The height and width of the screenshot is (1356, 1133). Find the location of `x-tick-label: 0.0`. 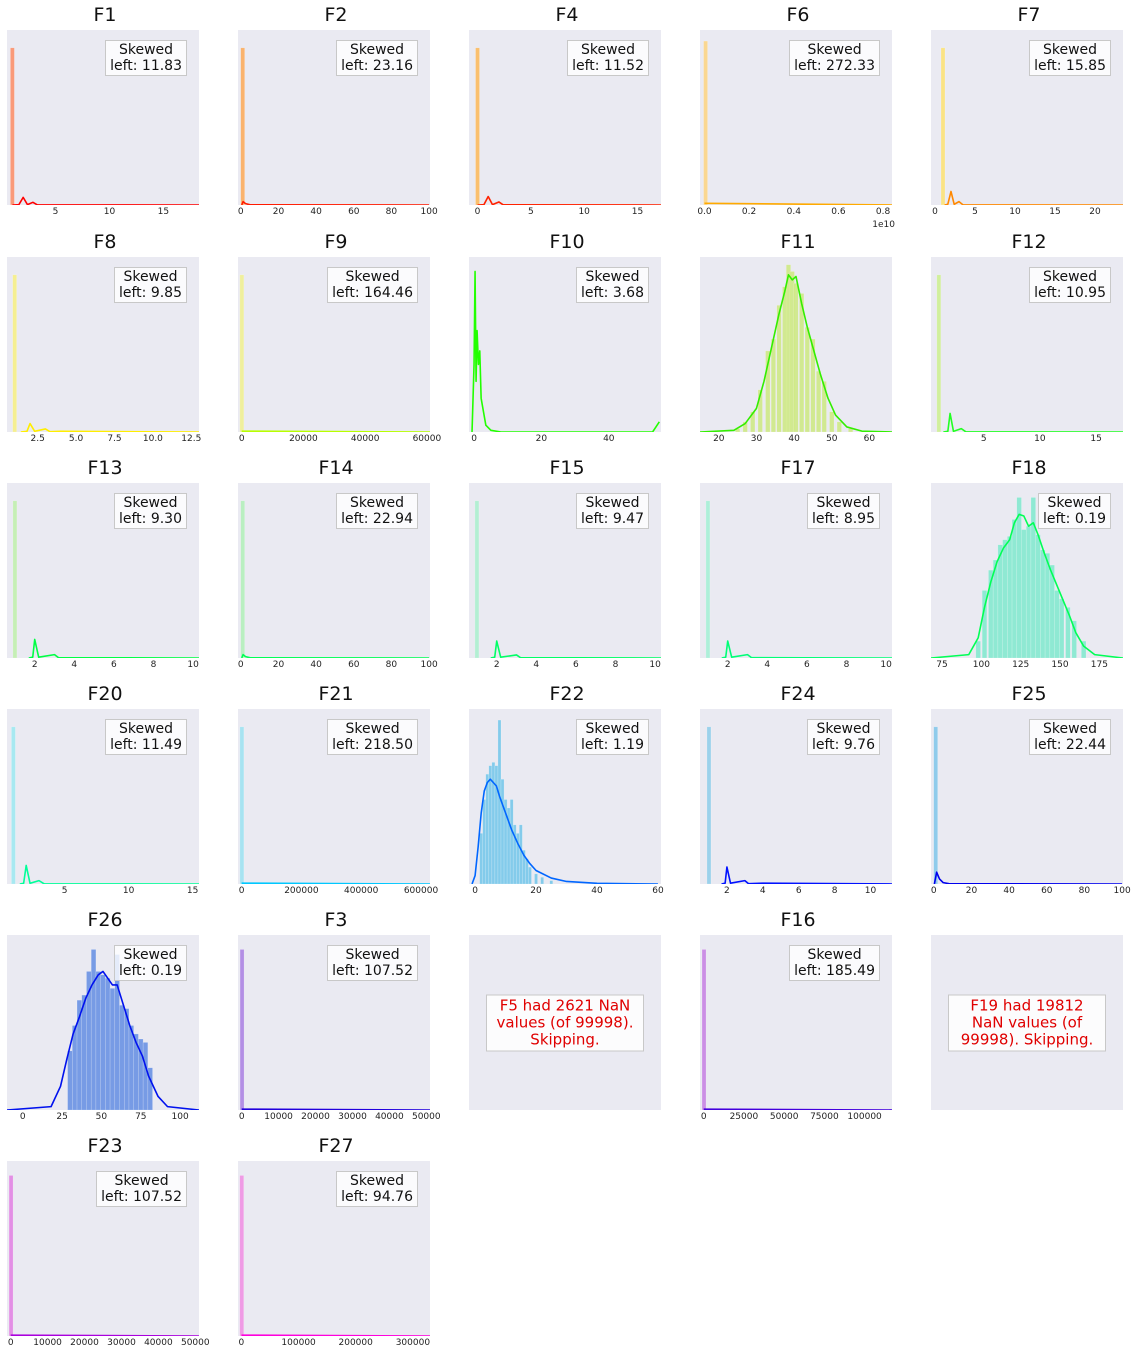

x-tick-label: 0.0 is located at coordinates (704, 212).